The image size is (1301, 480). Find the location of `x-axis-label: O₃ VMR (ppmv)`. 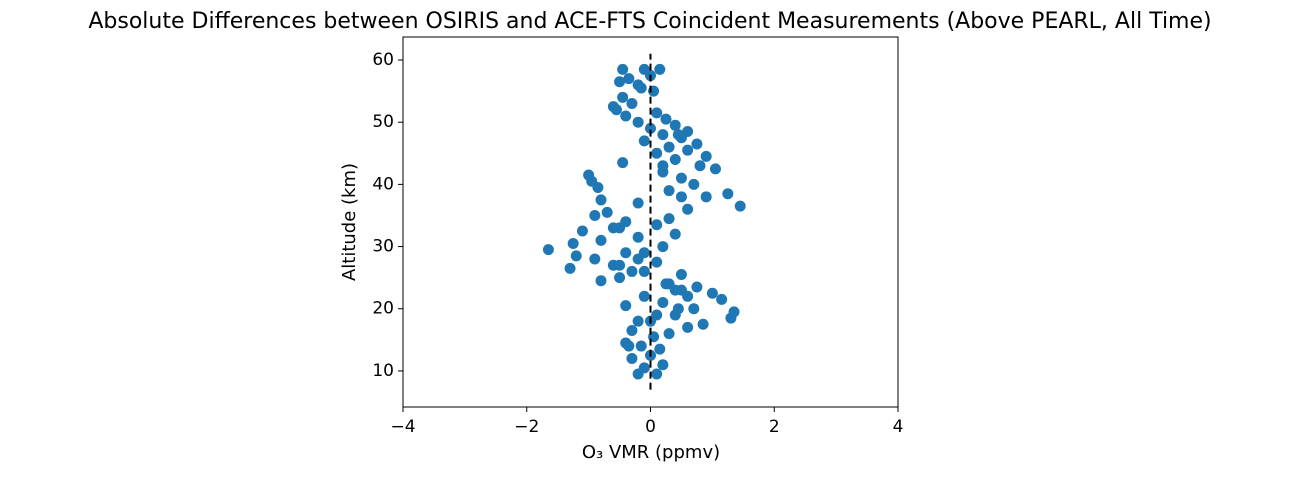

x-axis-label: O₃ VMR (ppmv) is located at coordinates (651, 452).